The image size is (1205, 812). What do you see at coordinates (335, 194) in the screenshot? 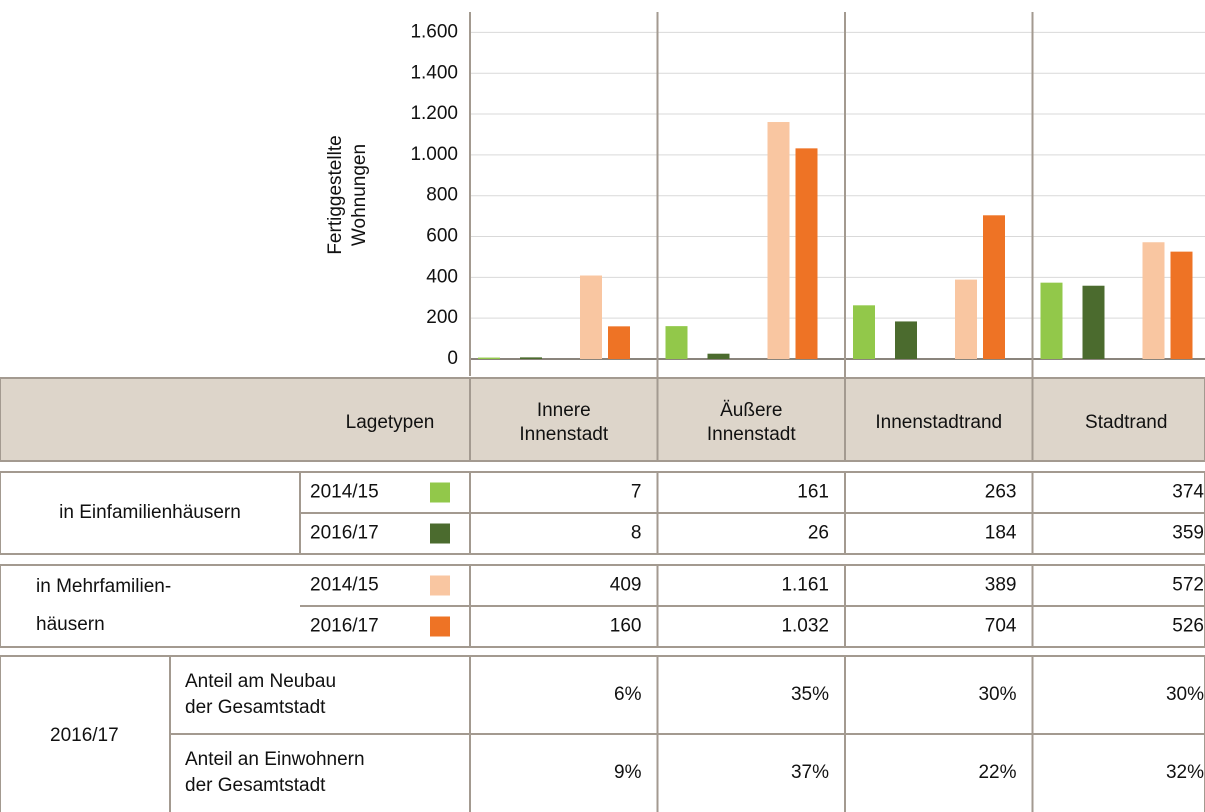
I see `y-axis-label: Fertiggestellte` at bounding box center [335, 194].